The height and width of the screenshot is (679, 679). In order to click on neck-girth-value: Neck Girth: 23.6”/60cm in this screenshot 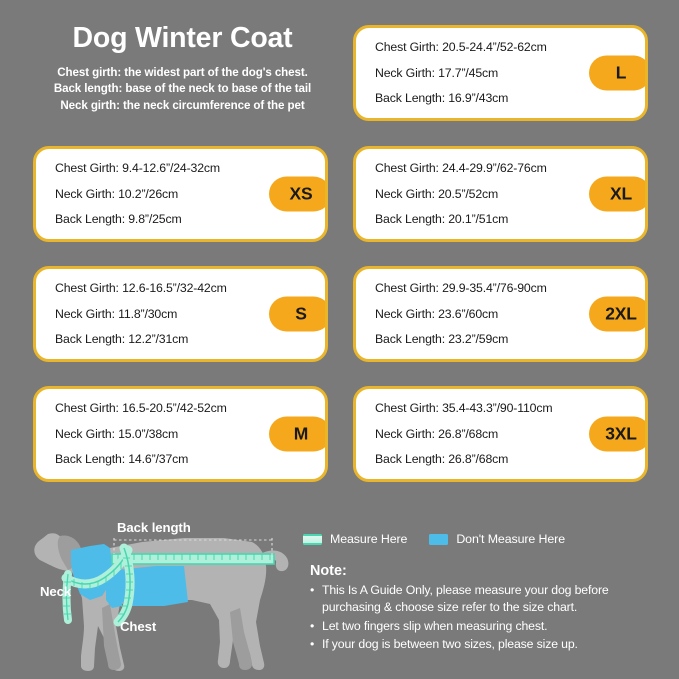, I will do `click(437, 313)`.